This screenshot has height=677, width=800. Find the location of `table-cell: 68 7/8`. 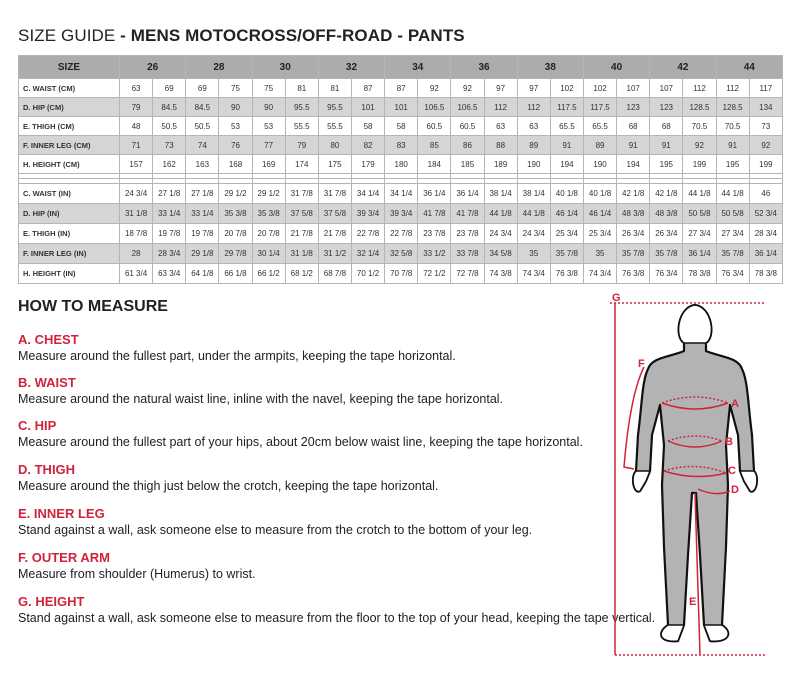

table-cell: 68 7/8 is located at coordinates (334, 273).